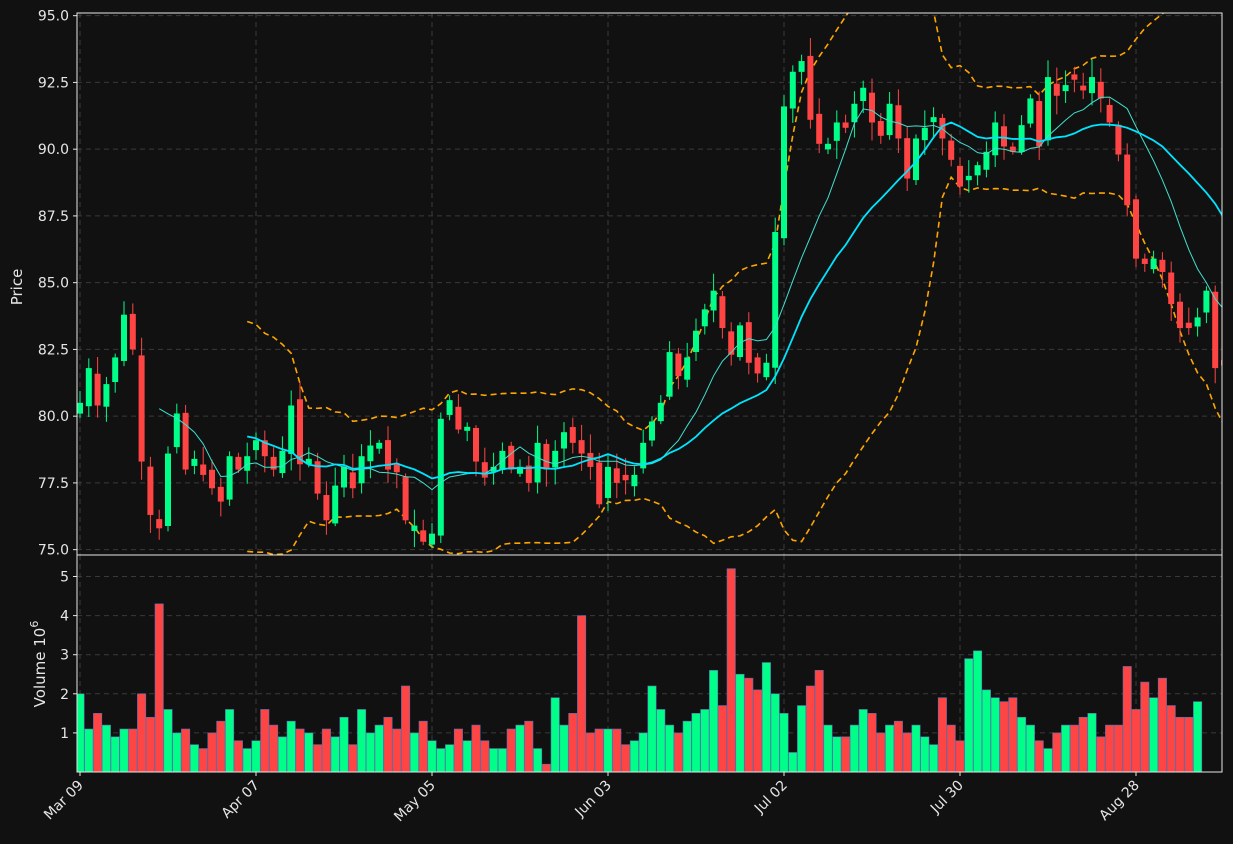 The width and height of the screenshot is (1233, 844). Describe the element at coordinates (64, 656) in the screenshot. I see `volume-tick-label: 3` at that location.